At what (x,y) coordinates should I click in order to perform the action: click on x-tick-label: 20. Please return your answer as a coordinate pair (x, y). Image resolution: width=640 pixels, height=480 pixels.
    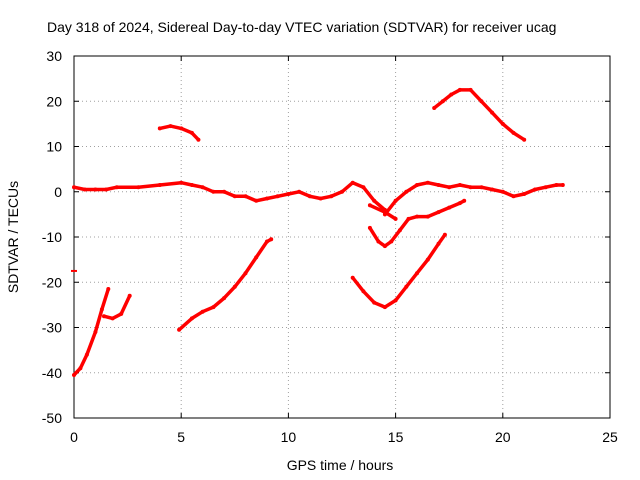
    Looking at the image, I should click on (503, 437).